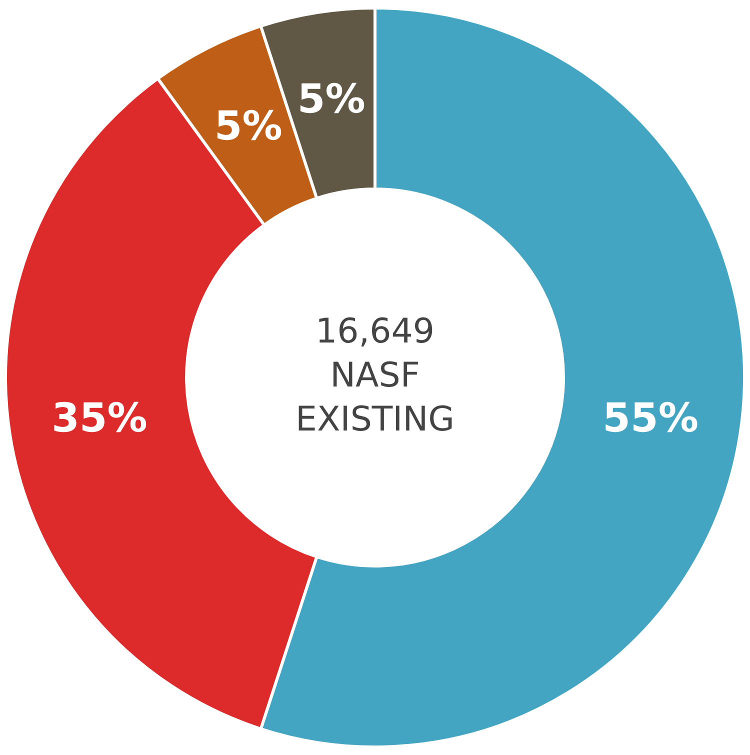 The width and height of the screenshot is (750, 755). What do you see at coordinates (100, 419) in the screenshot?
I see `data-label: 35%` at bounding box center [100, 419].